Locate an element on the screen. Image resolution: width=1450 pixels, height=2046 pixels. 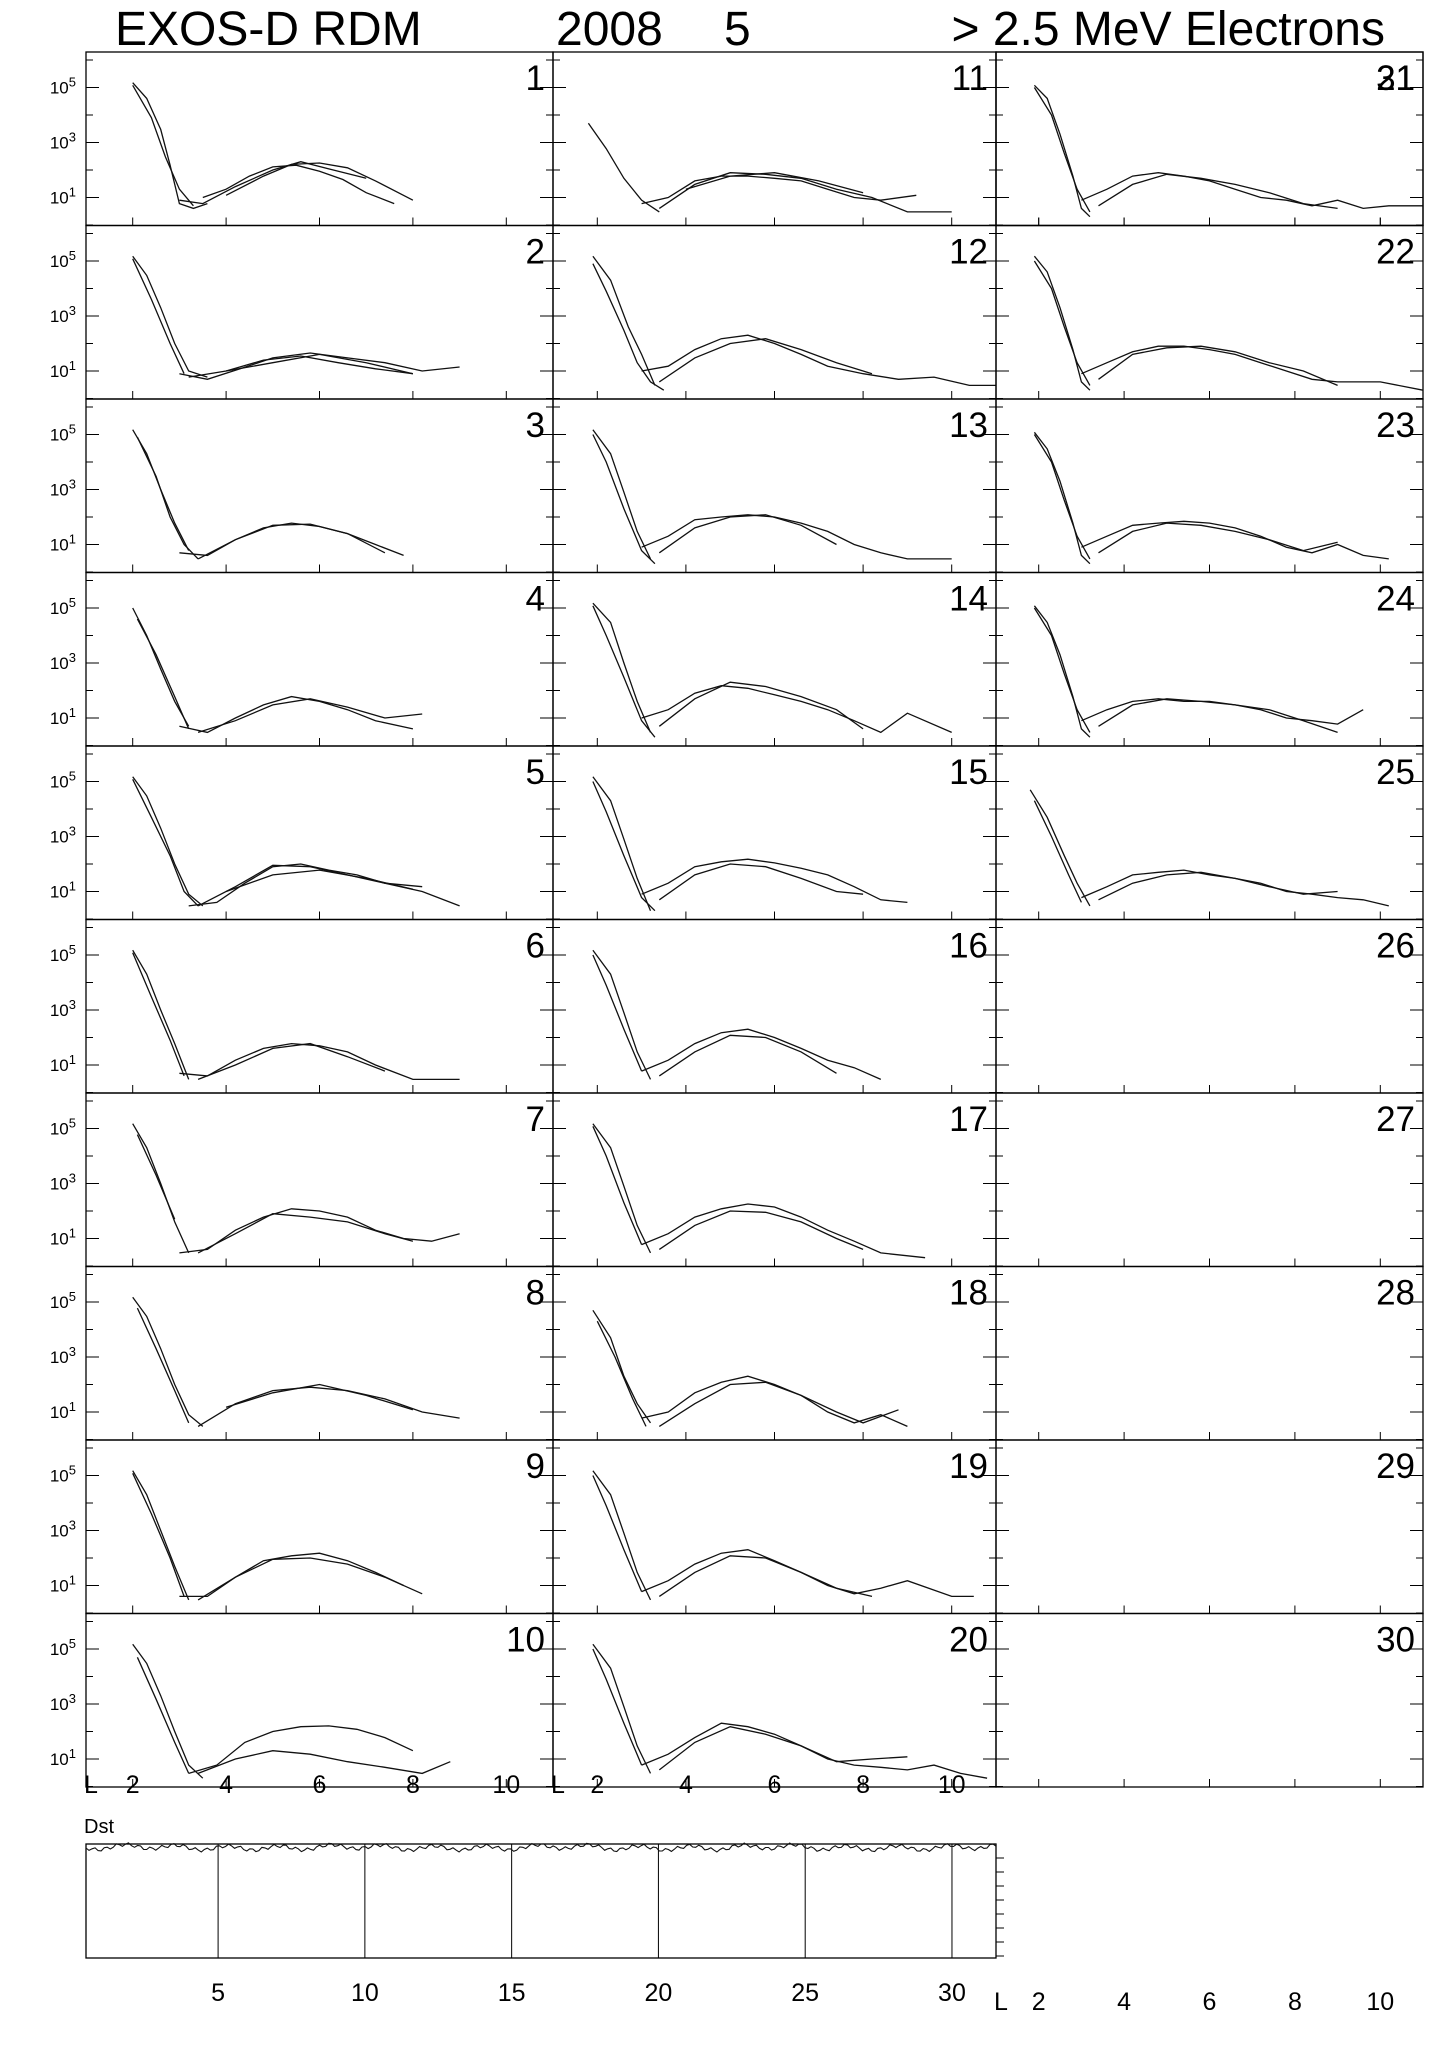
panel-day-27: 27 is located at coordinates (1209, 1180).